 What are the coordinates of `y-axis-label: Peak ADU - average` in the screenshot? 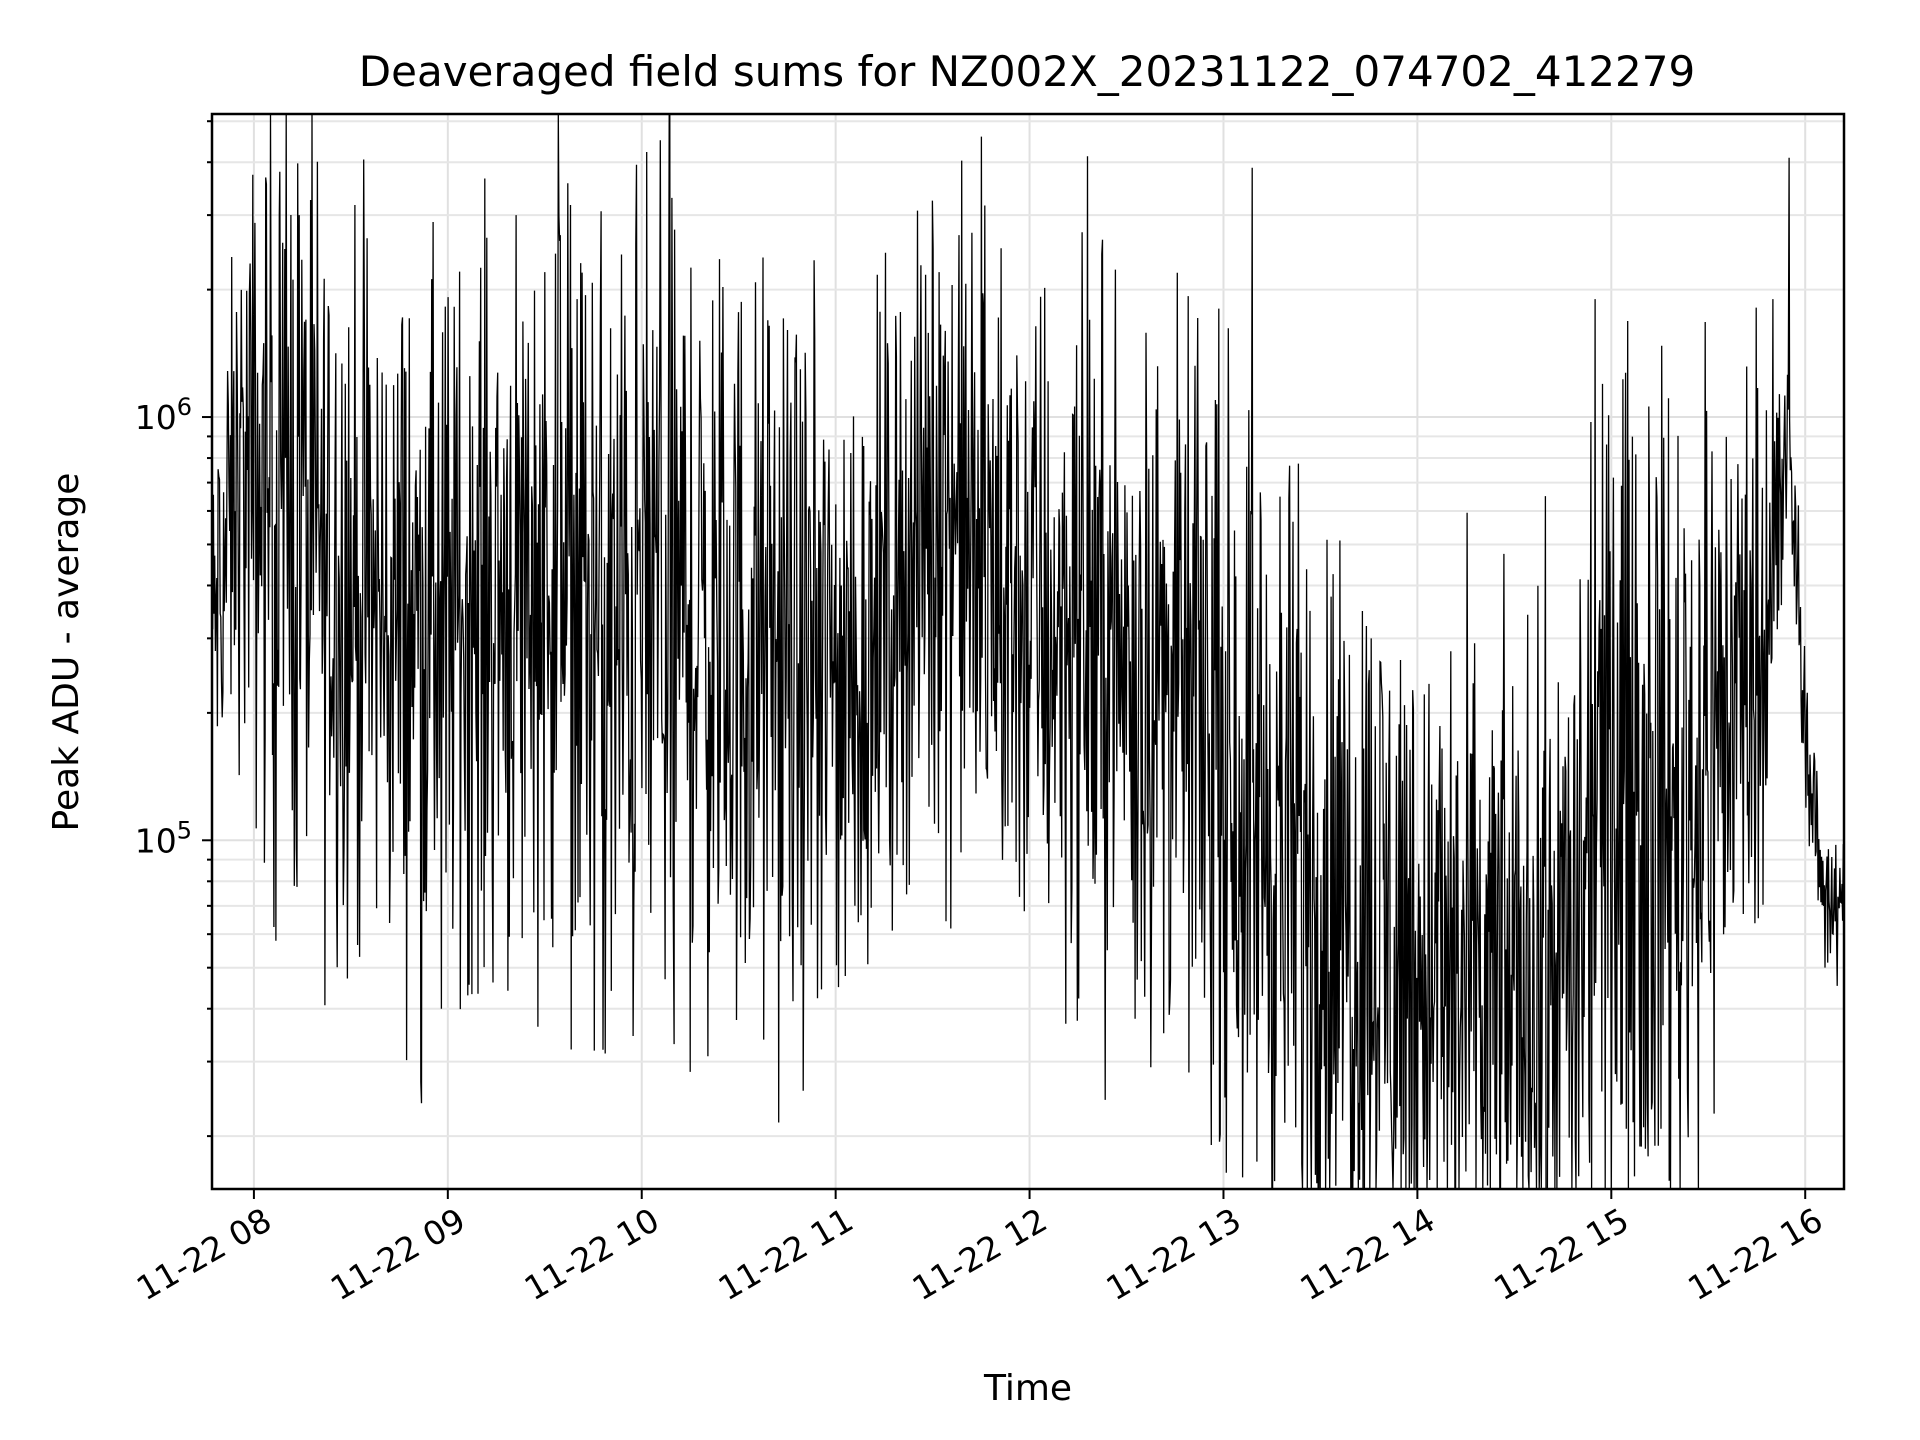 It's located at (66, 652).